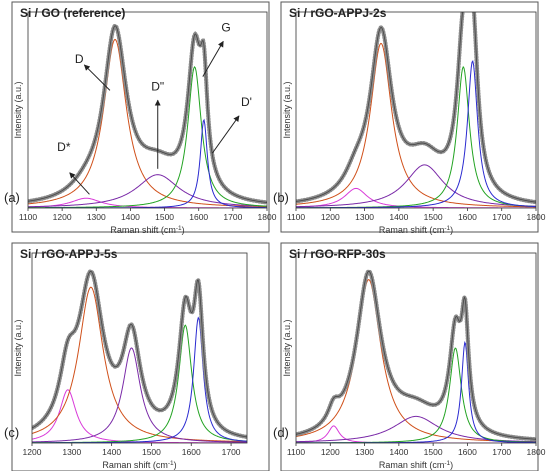 This screenshot has width=550, height=471. What do you see at coordinates (11, 432) in the screenshot?
I see `panel-label: (c)` at bounding box center [11, 432].